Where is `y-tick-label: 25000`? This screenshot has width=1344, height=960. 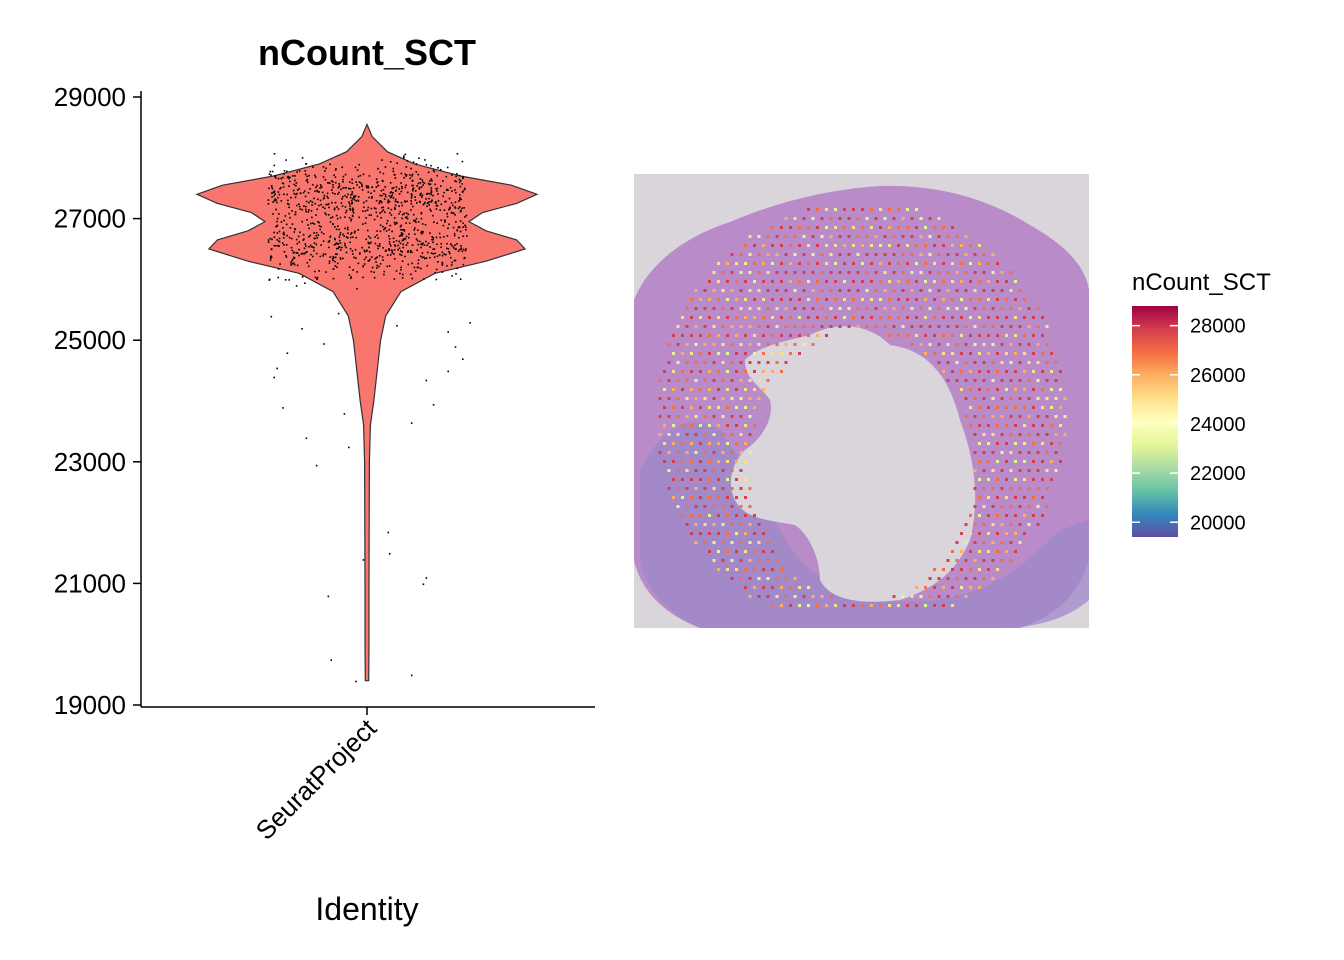 y-tick-label: 25000 is located at coordinates (90, 340).